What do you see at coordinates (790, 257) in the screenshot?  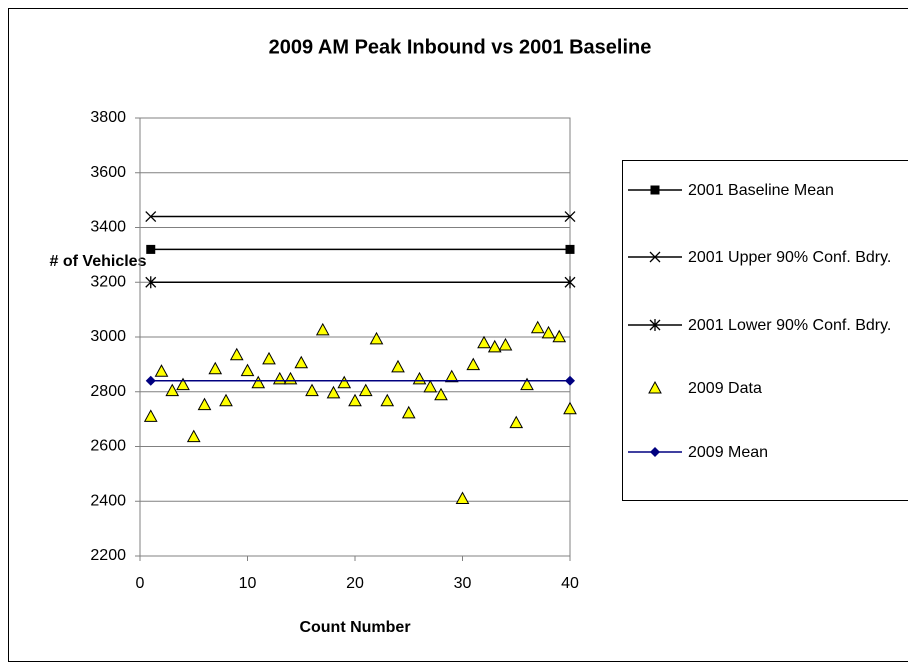 I see `legend-label: 2001 Upper 90% Conf. Bdry.` at bounding box center [790, 257].